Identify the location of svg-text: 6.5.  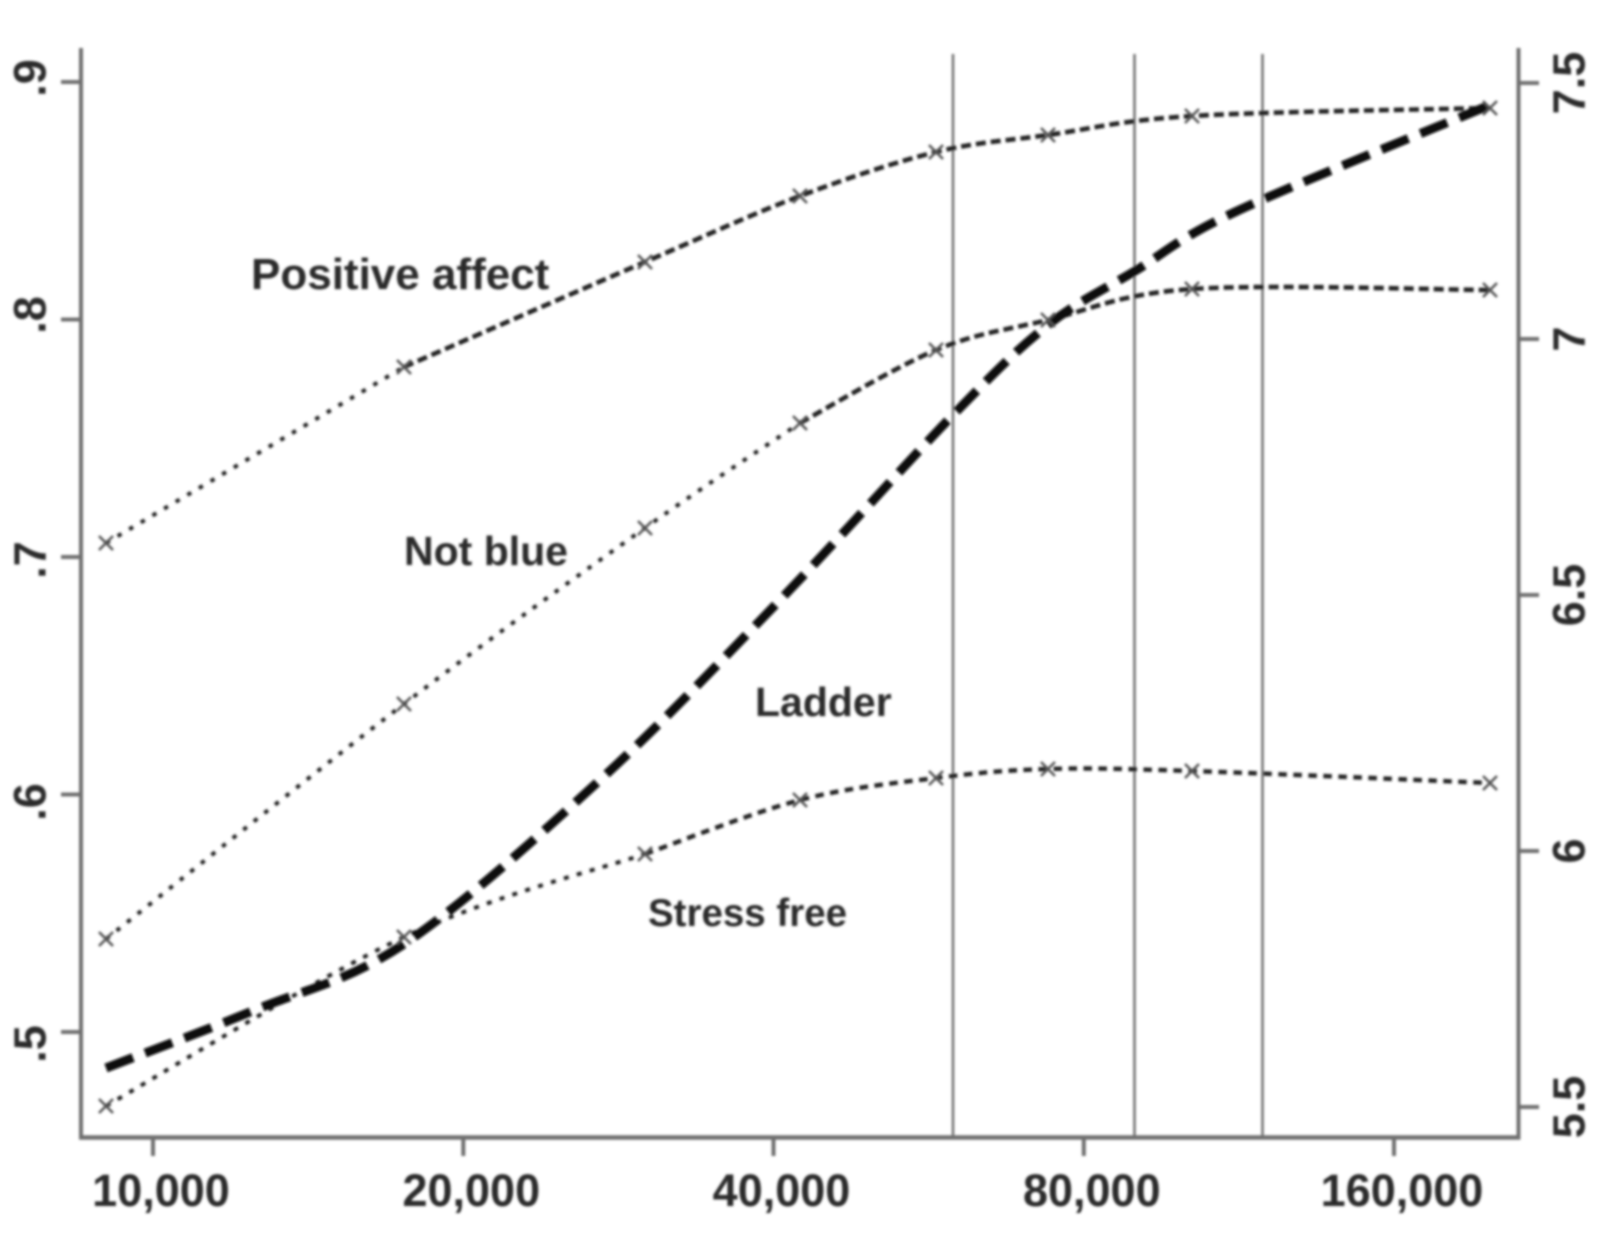
(1569, 595).